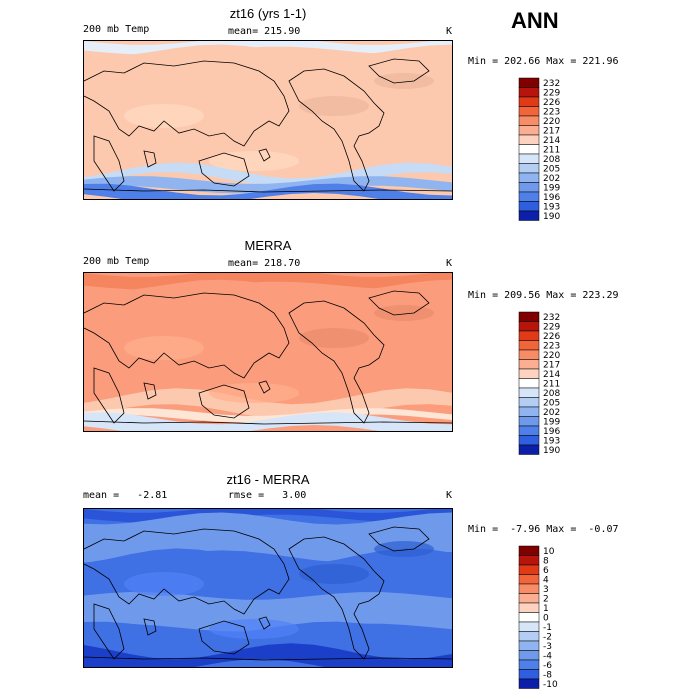  Describe the element at coordinates (264, 31) in the screenshot. I see `panel-1-mean-label: mean= 215.90` at that location.